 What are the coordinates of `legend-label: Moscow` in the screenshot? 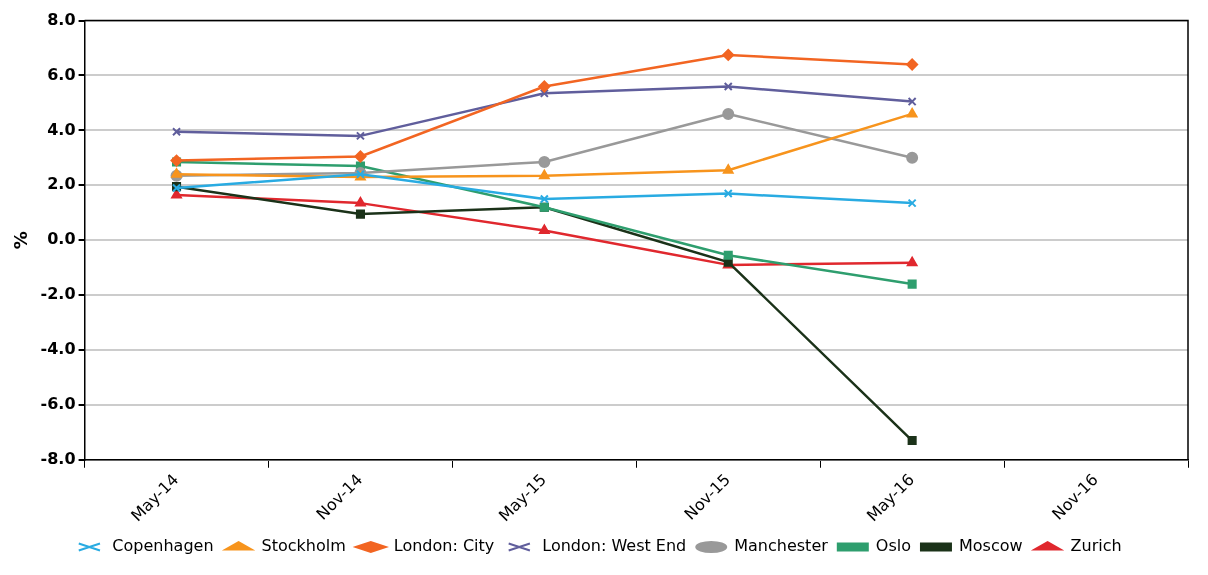 It's located at (990, 546).